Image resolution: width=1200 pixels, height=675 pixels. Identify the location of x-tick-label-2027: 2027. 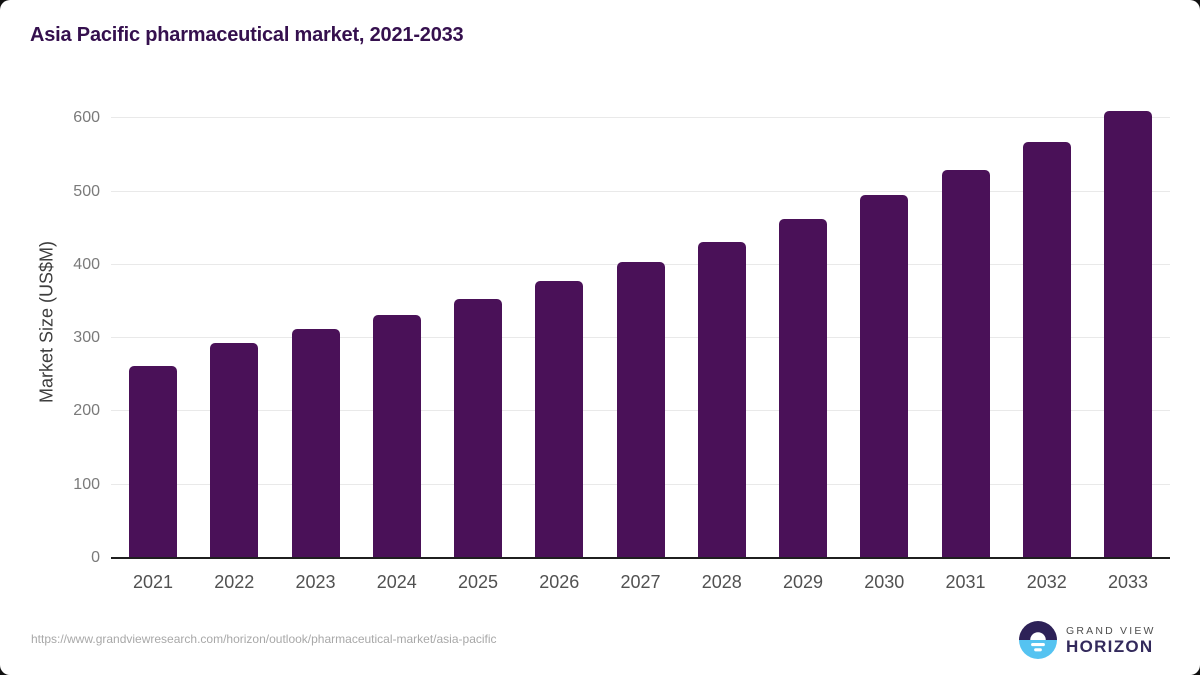
(640, 582).